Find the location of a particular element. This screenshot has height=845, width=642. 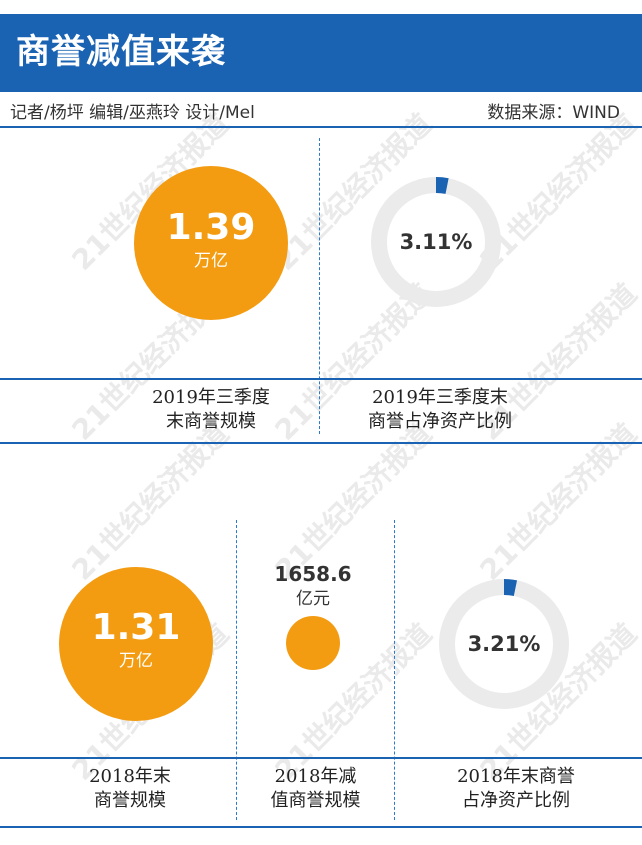

header-bar is located at coordinates (321, 53).